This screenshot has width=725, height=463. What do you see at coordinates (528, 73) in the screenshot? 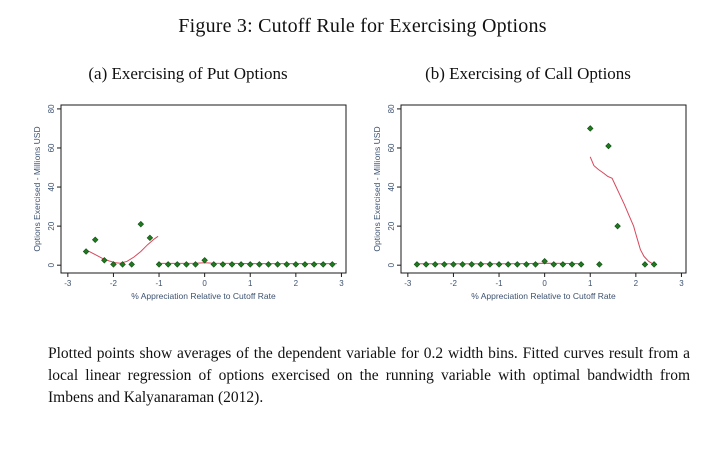
I see `call-options-panel-title: (b) Exercising of Call Options` at bounding box center [528, 73].